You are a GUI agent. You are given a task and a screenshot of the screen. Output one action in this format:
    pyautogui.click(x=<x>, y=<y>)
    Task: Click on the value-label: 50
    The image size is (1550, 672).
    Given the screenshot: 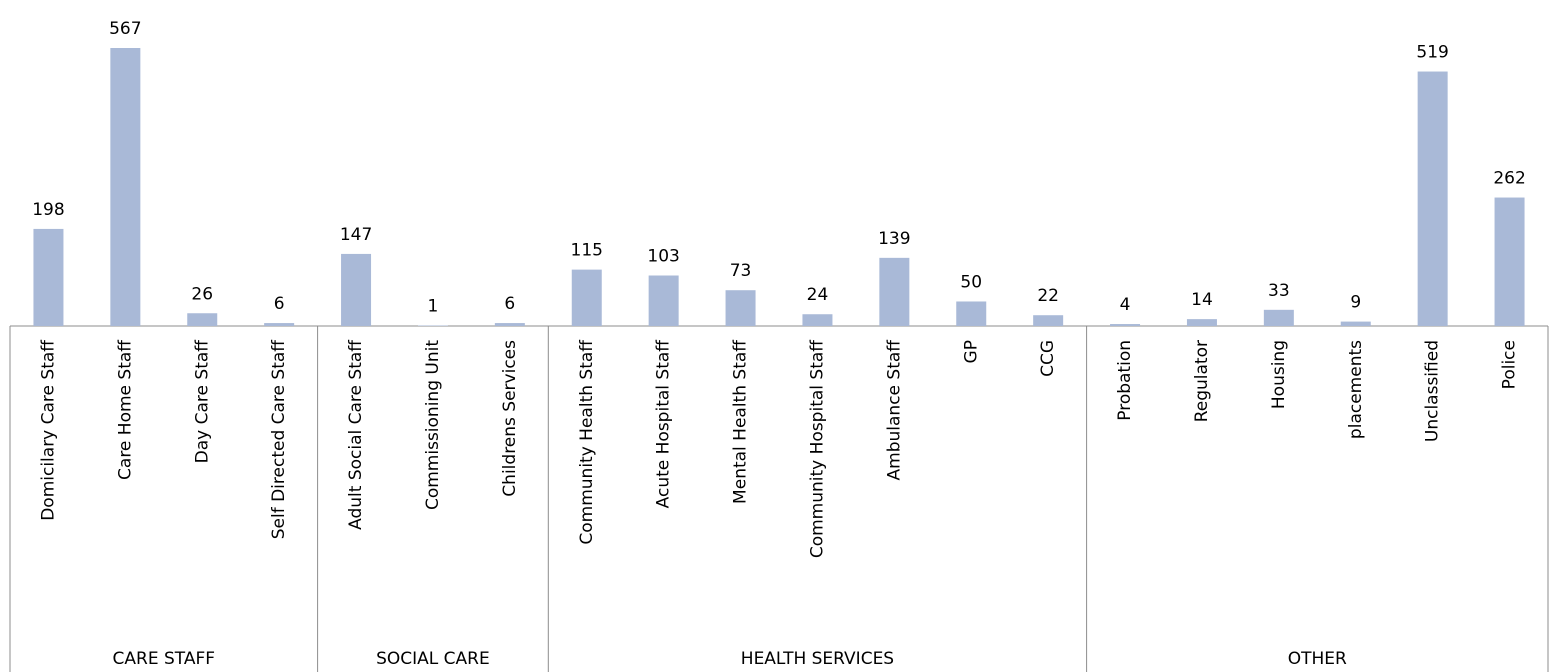 What is the action you would take?
    pyautogui.click(x=971, y=282)
    